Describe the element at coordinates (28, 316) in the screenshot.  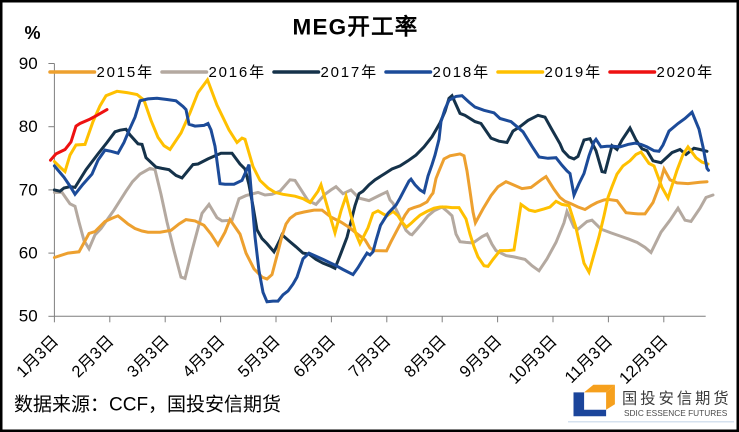
I see `svg-text: 50` at that location.